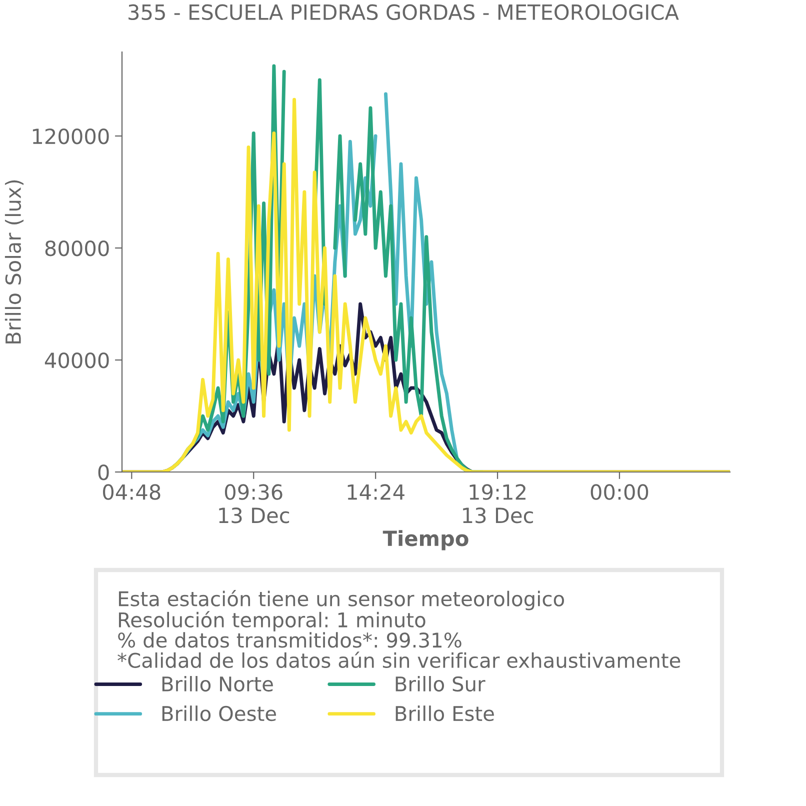 This screenshot has height=806, width=806. What do you see at coordinates (445, 714) in the screenshot?
I see `legend-label: Brillo Este` at bounding box center [445, 714].